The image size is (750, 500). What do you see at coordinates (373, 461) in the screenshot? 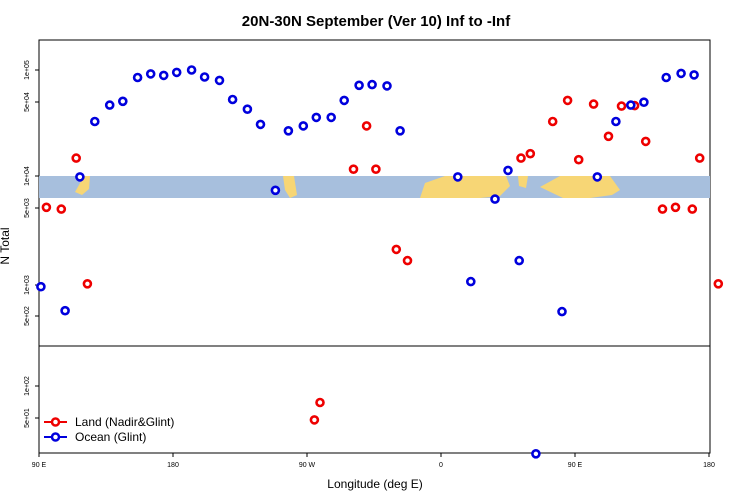
I see `x-axis: 90 E 180 90 W 0 90 E 180` at bounding box center [373, 461].